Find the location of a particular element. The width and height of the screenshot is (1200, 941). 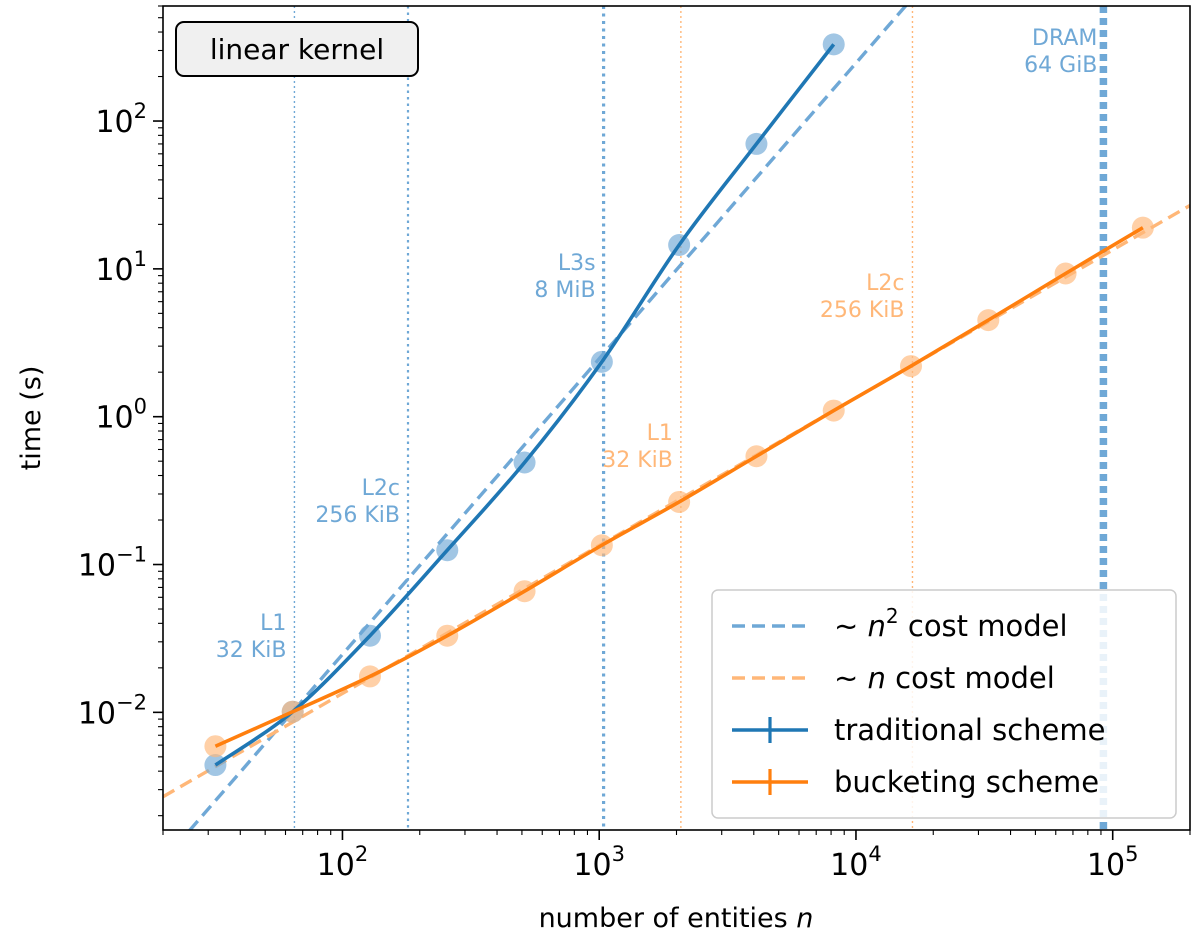

y-axis-label: time (s) is located at coordinates (31, 418).